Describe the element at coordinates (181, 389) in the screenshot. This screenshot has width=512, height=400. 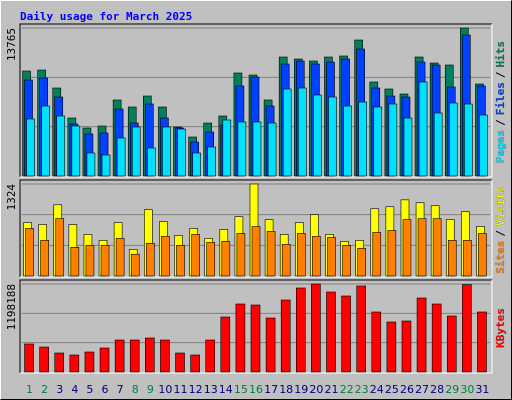
I see `x-tick-label: 11` at that location.